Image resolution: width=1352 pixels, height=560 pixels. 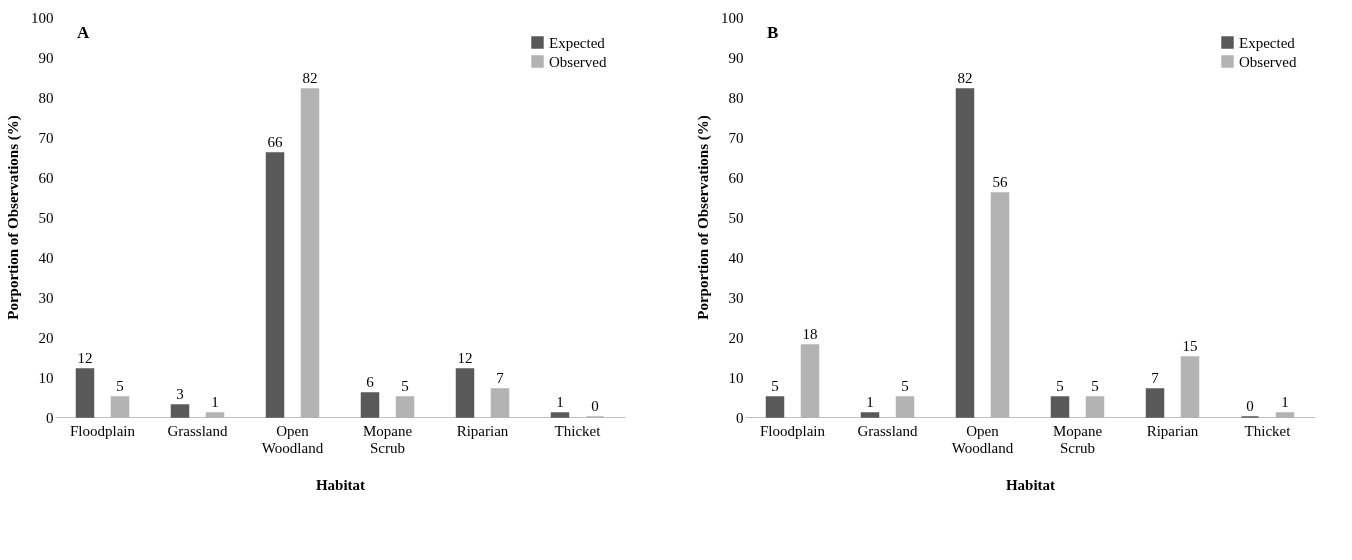 I want to click on data-label: 18, so click(x=810, y=334).